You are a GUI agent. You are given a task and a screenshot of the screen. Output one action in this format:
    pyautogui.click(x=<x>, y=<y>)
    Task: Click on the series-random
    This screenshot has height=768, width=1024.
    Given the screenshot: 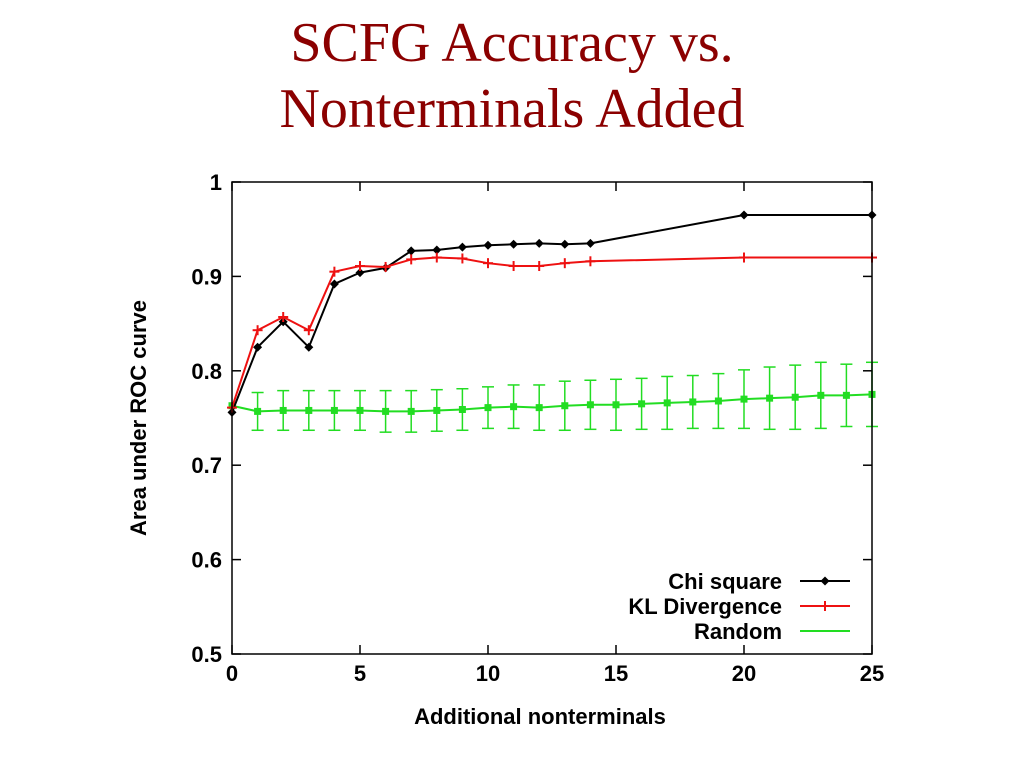 What is the action you would take?
    pyautogui.click(x=553, y=397)
    